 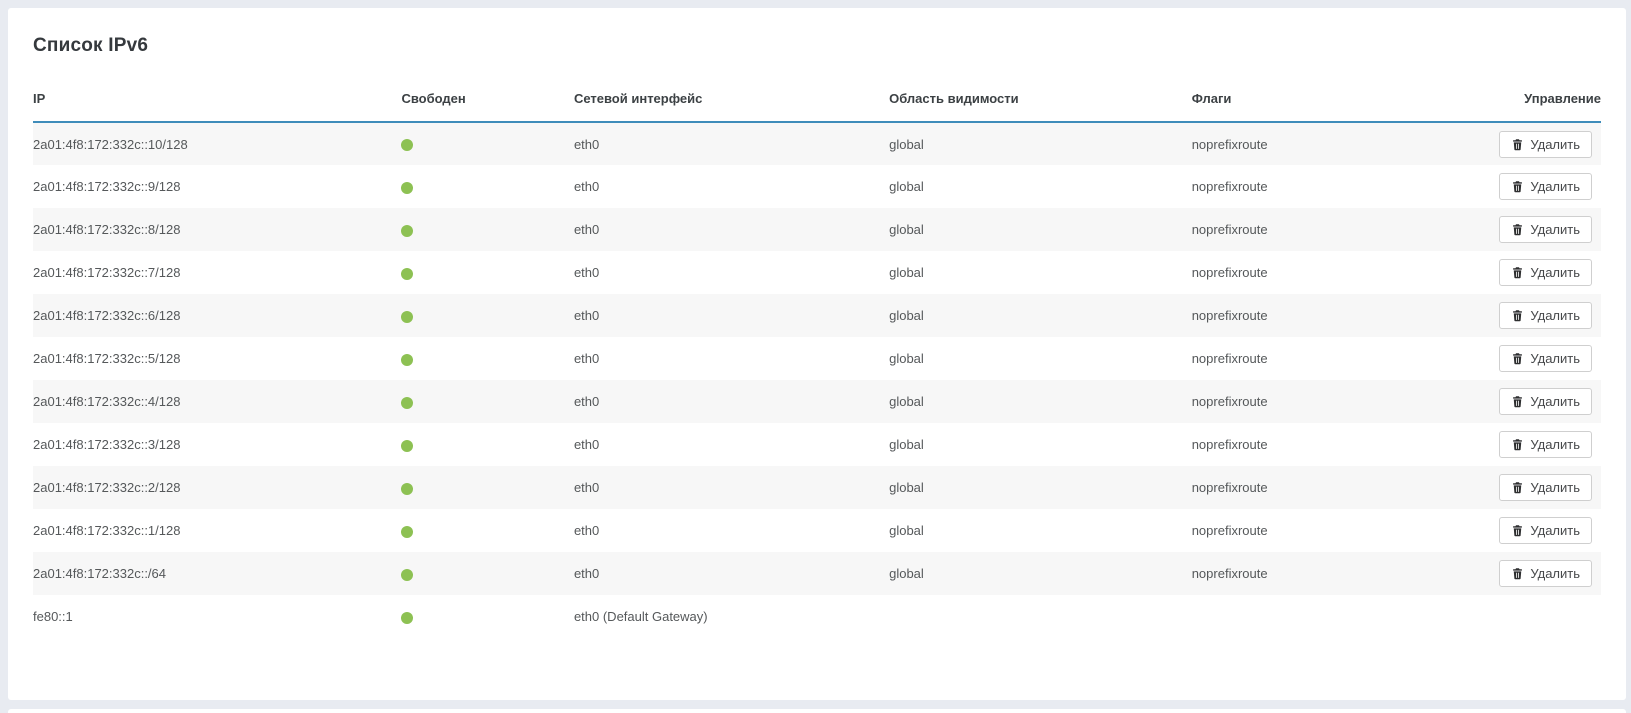 What do you see at coordinates (217, 487) in the screenshot?
I see `ip-address-cell: 2a01:4f8:172:332c::2/128` at bounding box center [217, 487].